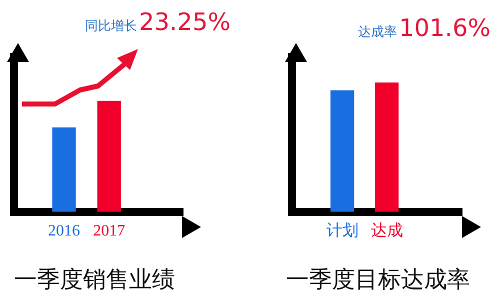 Image resolution: width=500 pixels, height=304 pixels. What do you see at coordinates (377, 32) in the screenshot?
I see `text: 达成率` at bounding box center [377, 32].